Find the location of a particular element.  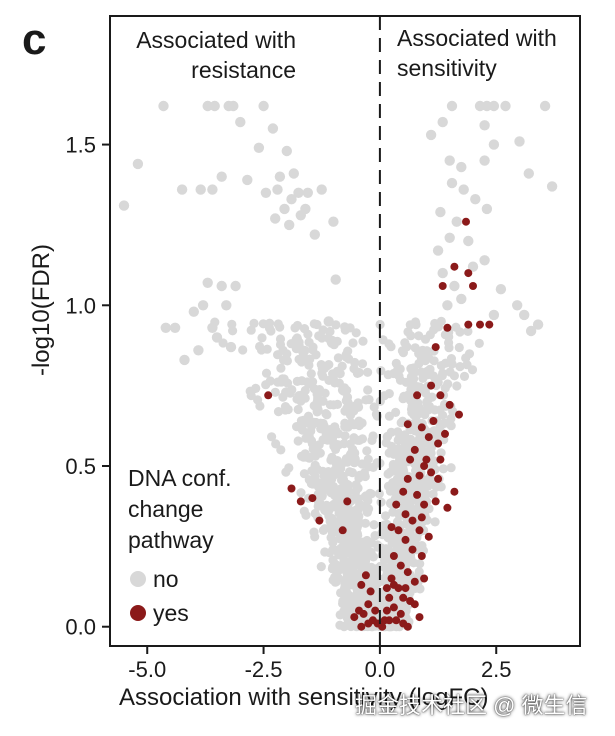

legend: DNA conf. change pathway no yes is located at coordinates (180, 549).